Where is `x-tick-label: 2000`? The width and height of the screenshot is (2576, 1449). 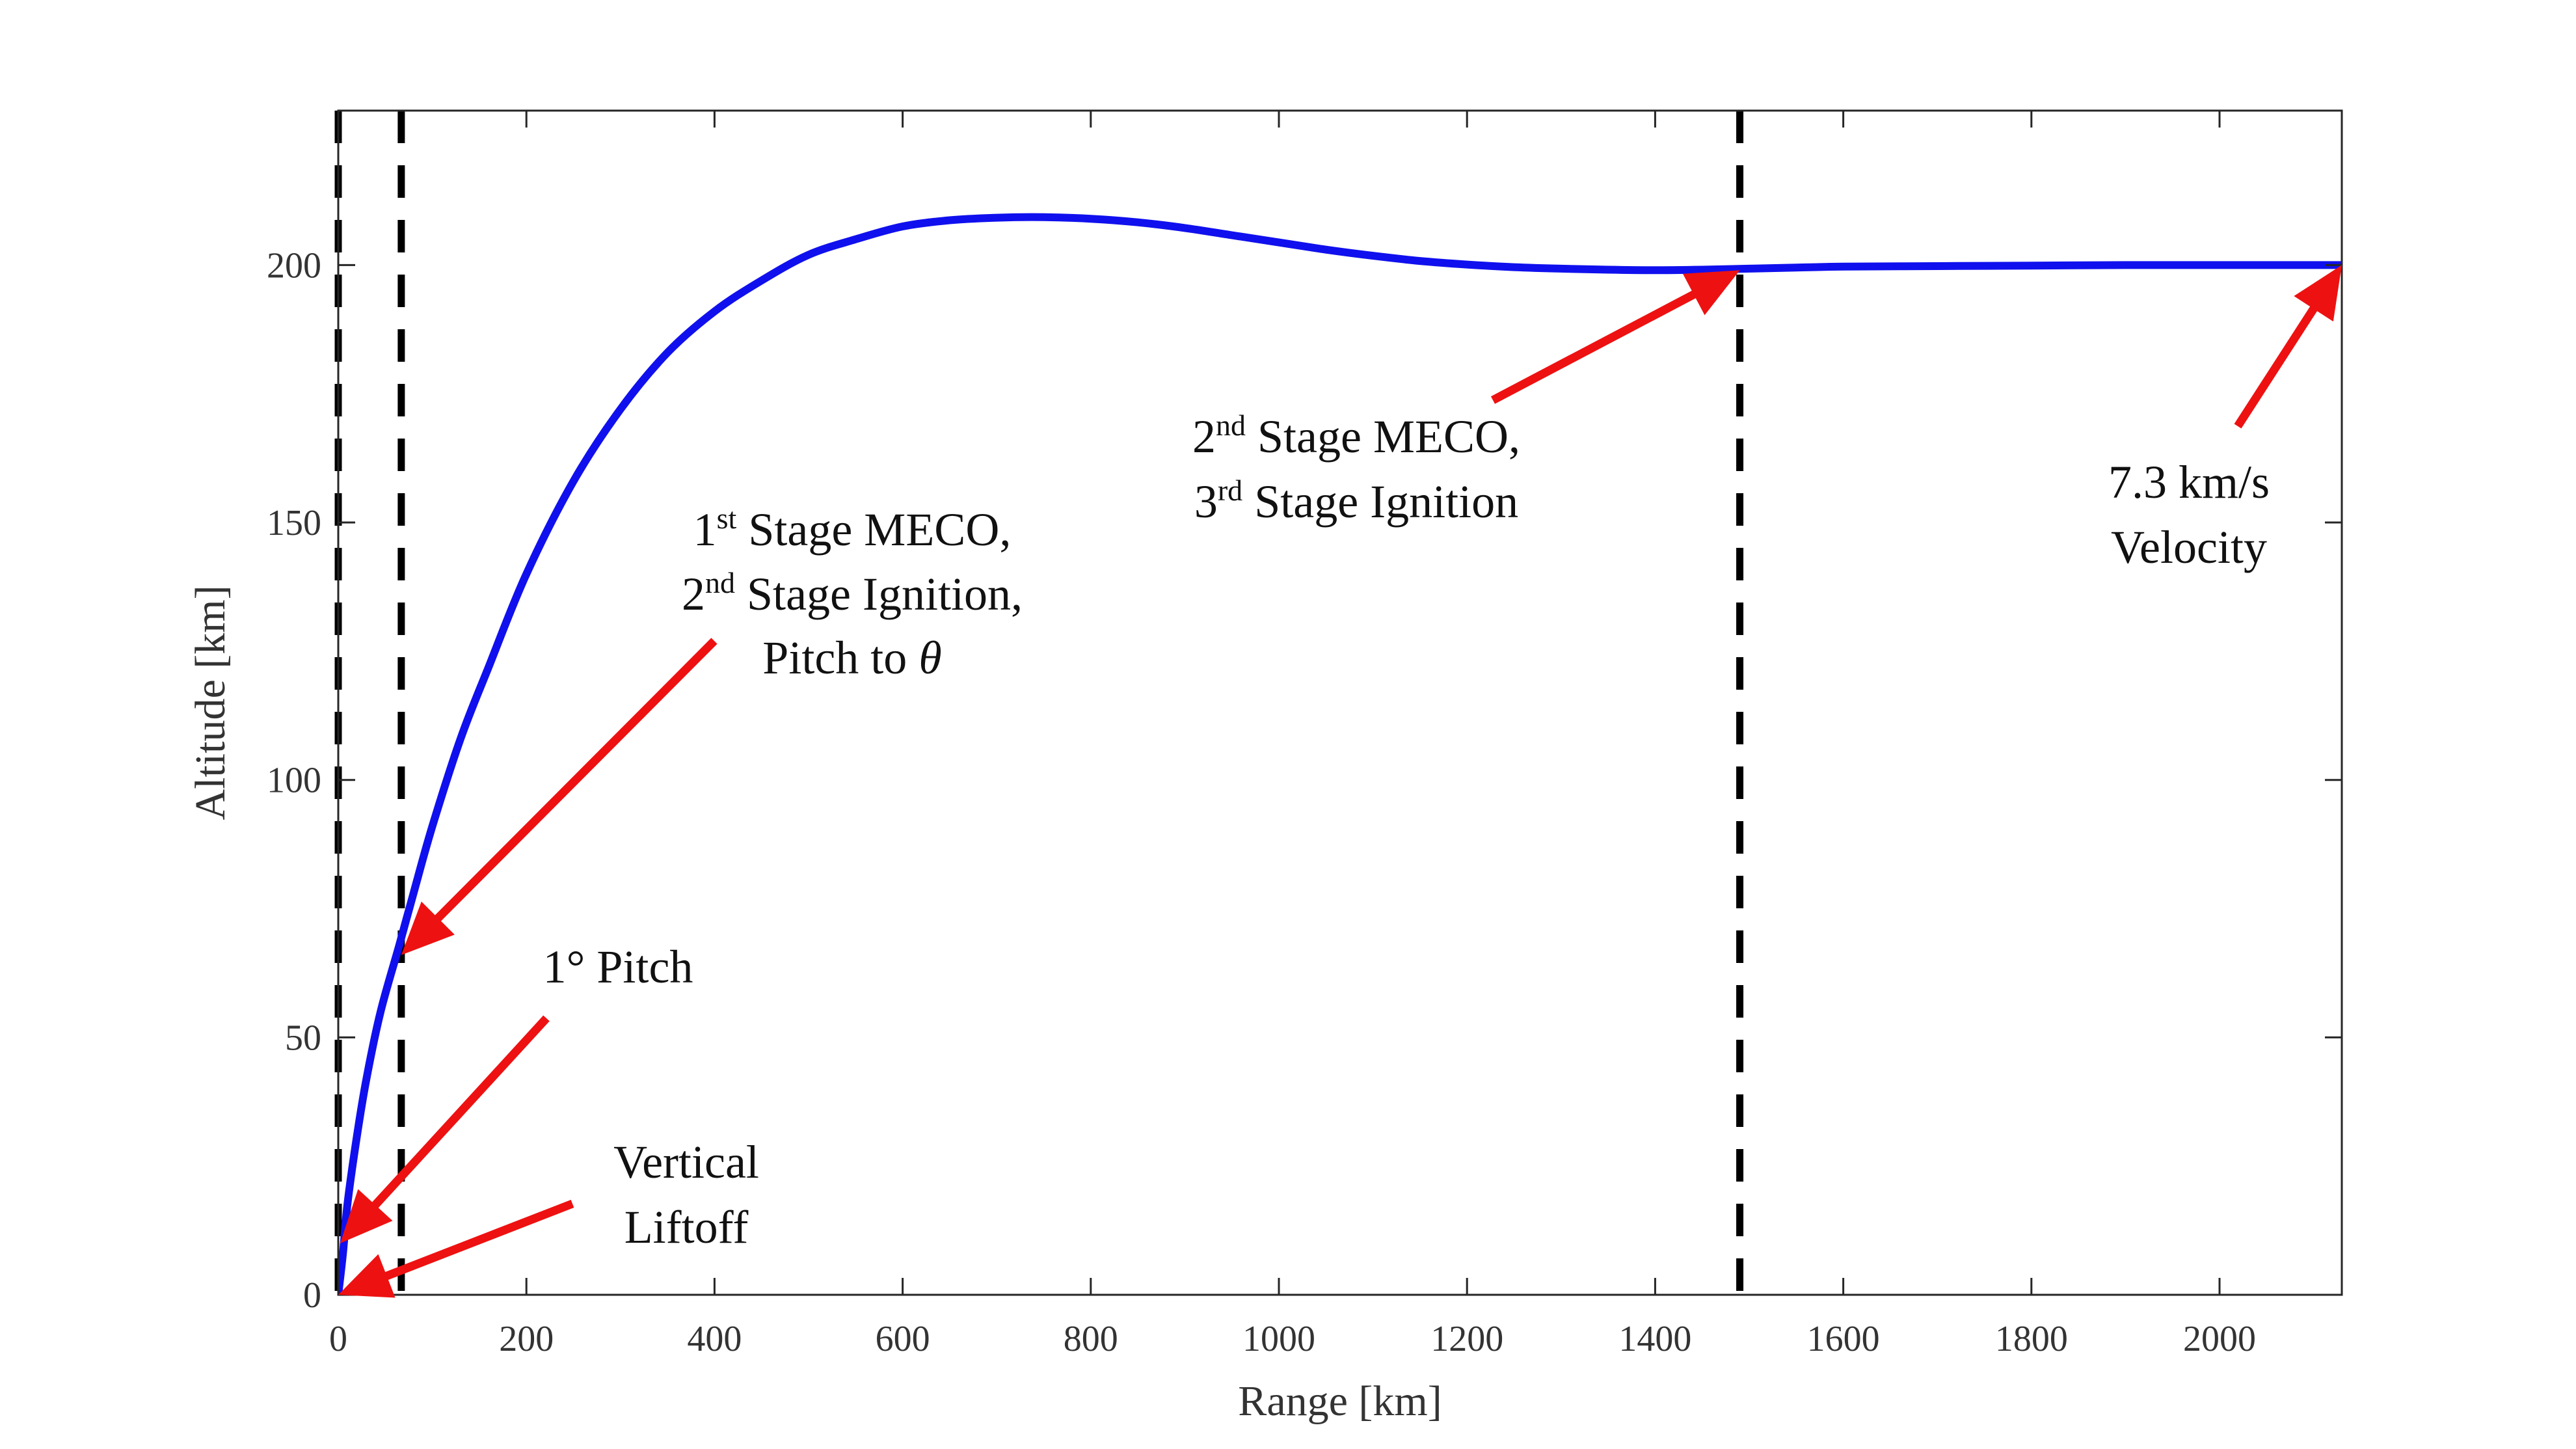 x-tick-label: 2000 is located at coordinates (2219, 1339).